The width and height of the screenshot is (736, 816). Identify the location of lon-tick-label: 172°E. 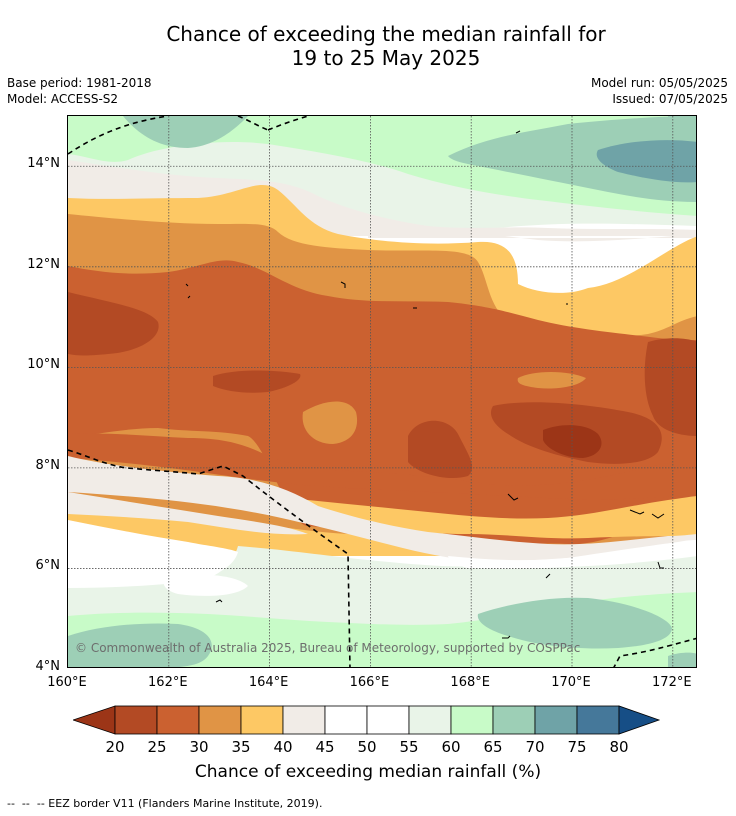
(672, 682).